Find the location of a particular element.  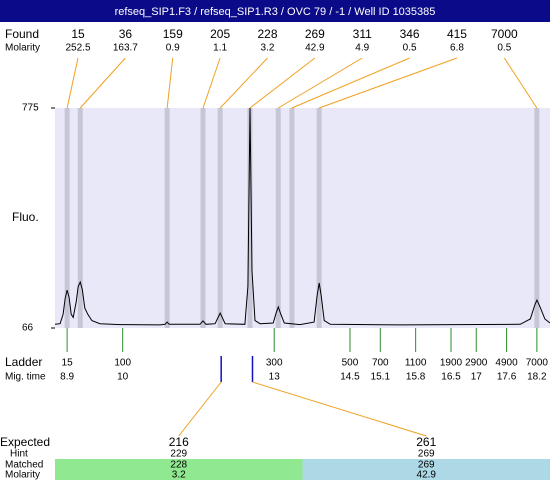

ladder-size: 300 is located at coordinates (274, 363).